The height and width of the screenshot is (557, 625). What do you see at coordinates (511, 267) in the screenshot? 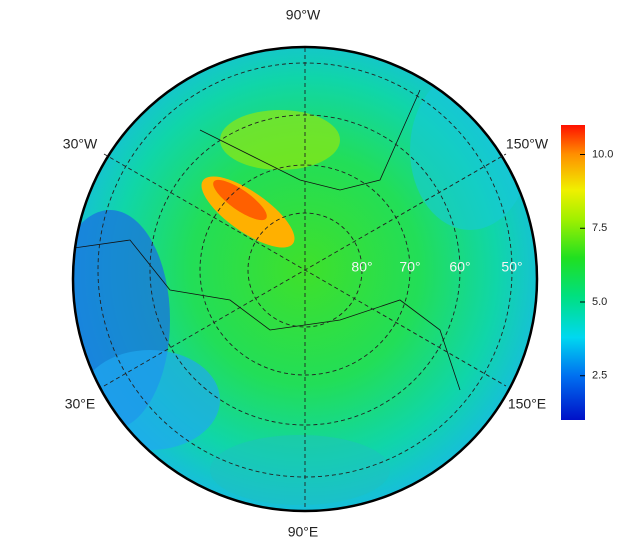
I see `latitude-label: 50°` at bounding box center [511, 267].